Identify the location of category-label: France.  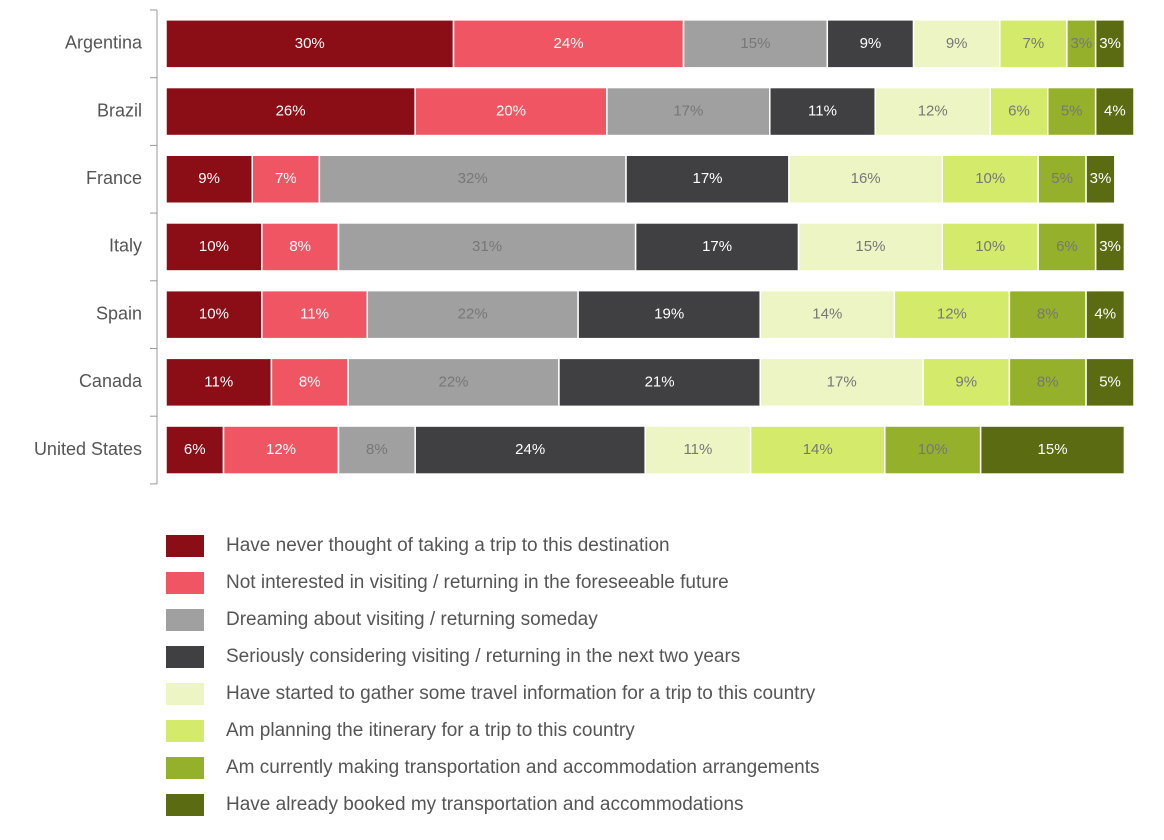
(114, 178).